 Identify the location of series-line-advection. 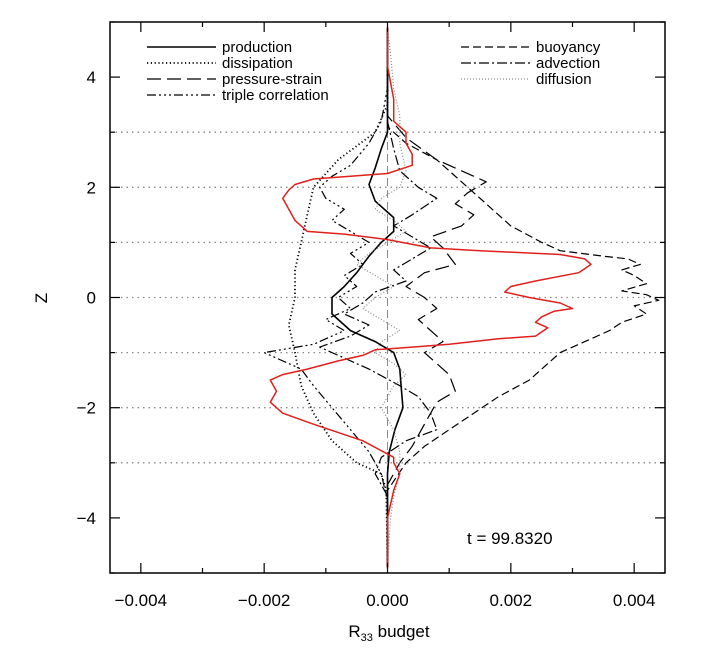
(378, 297).